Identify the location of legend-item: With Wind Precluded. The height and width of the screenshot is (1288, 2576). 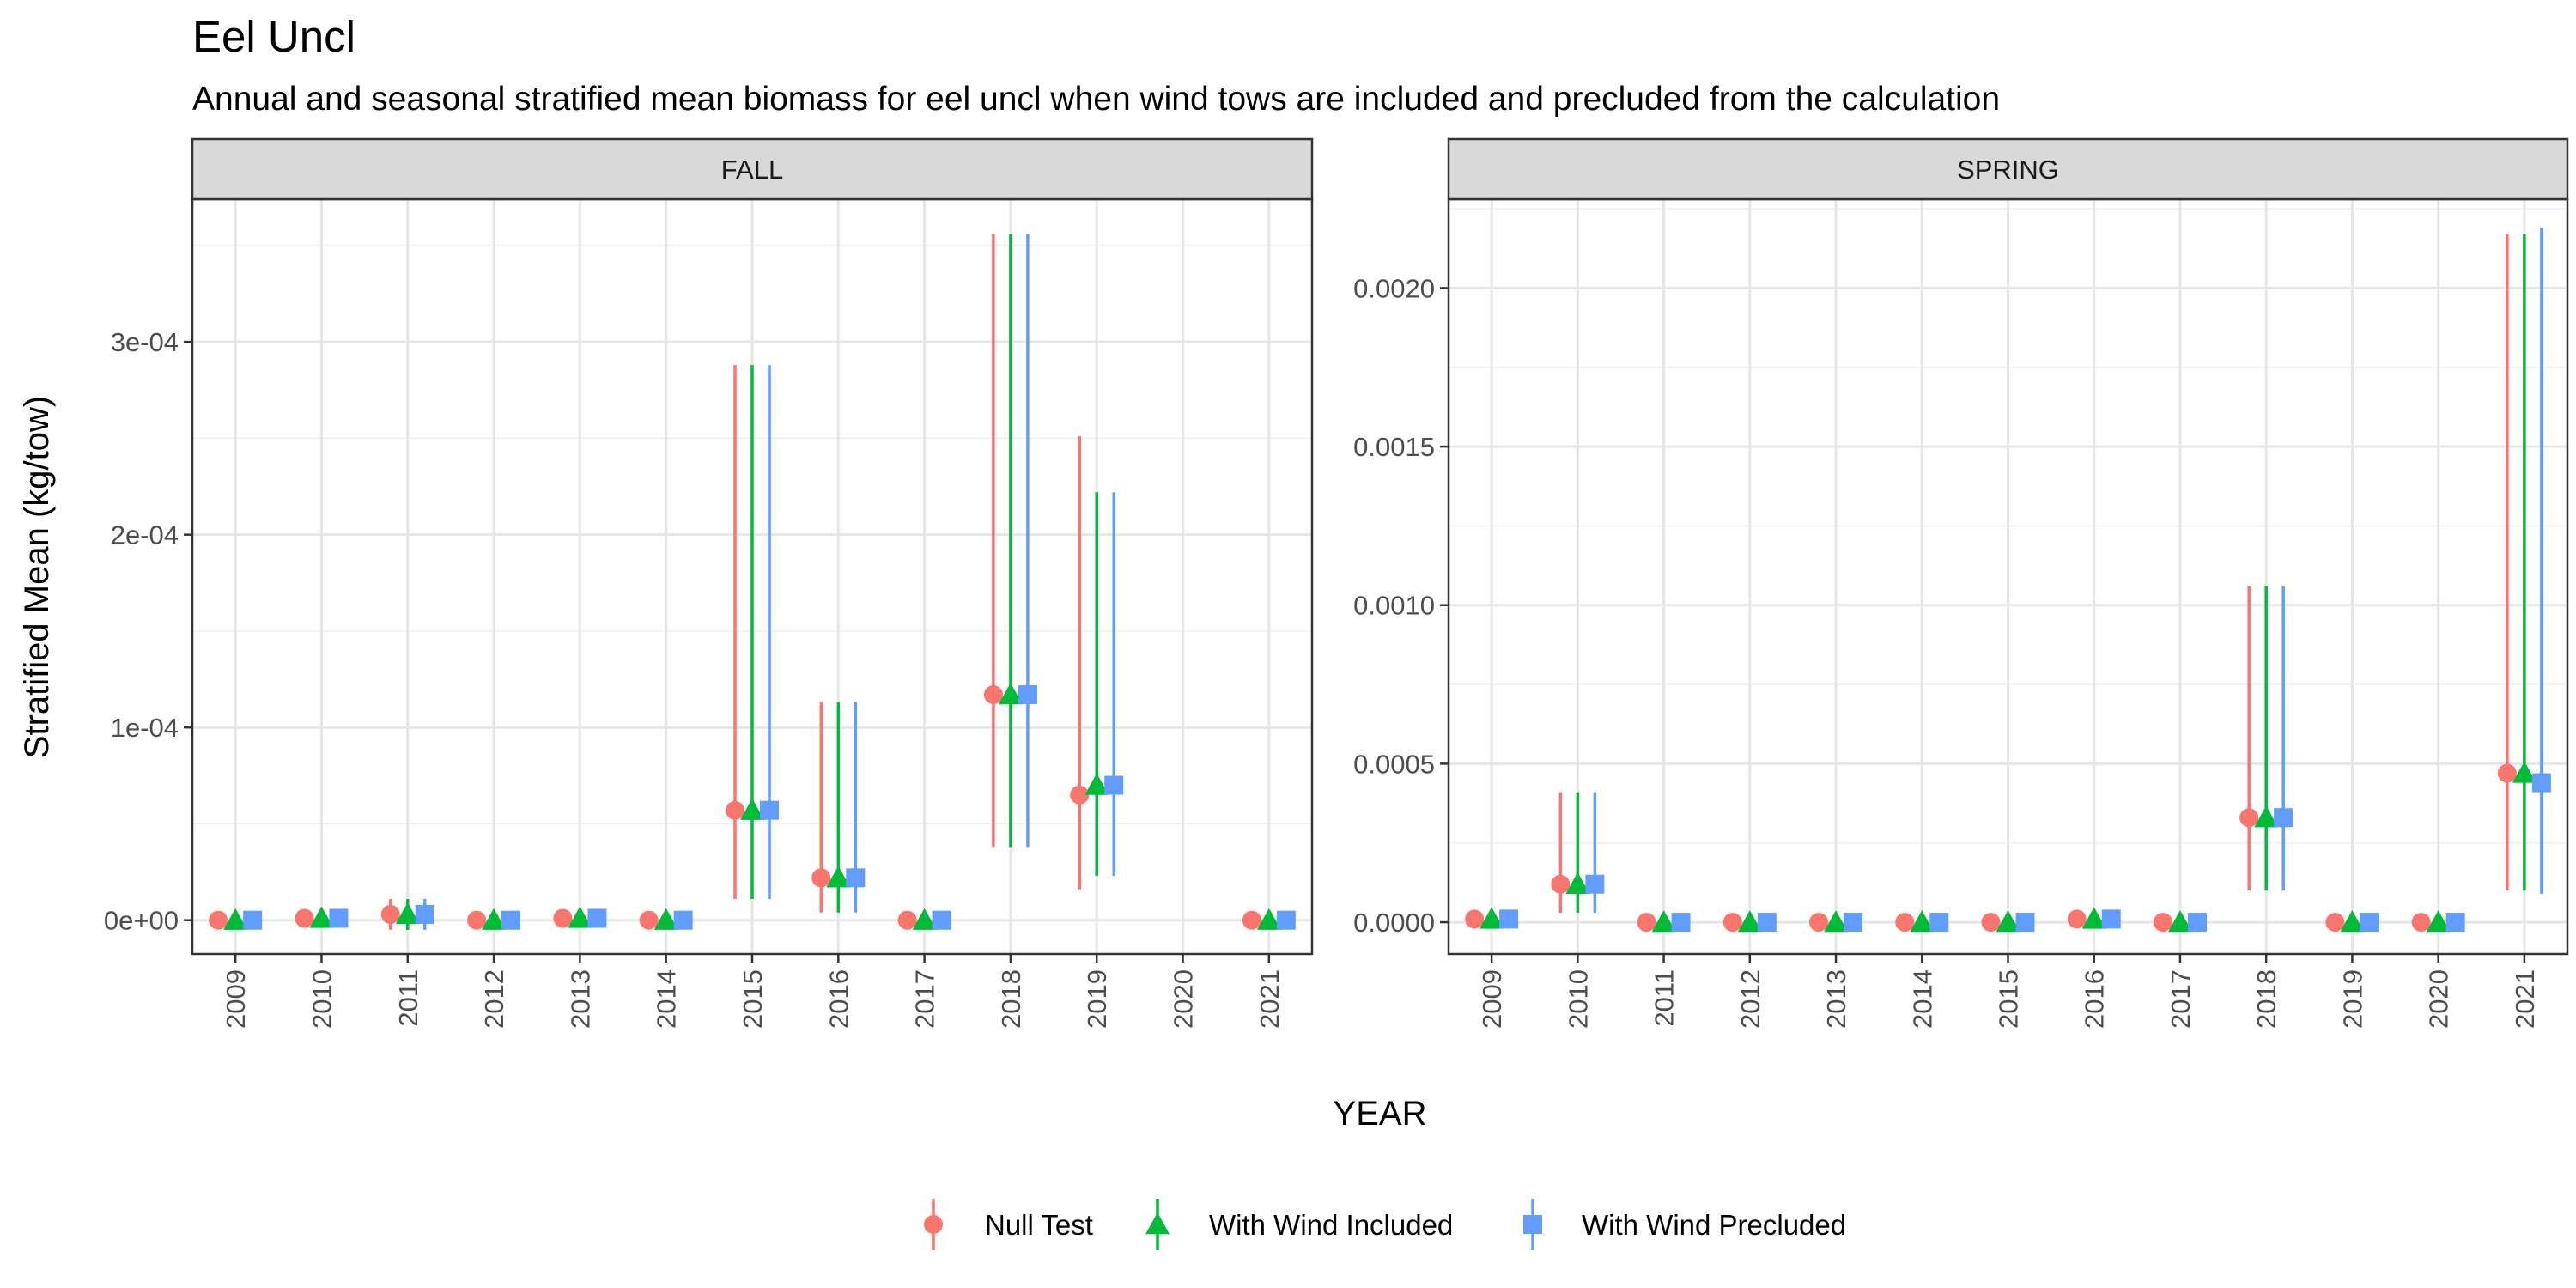
(1685, 1224).